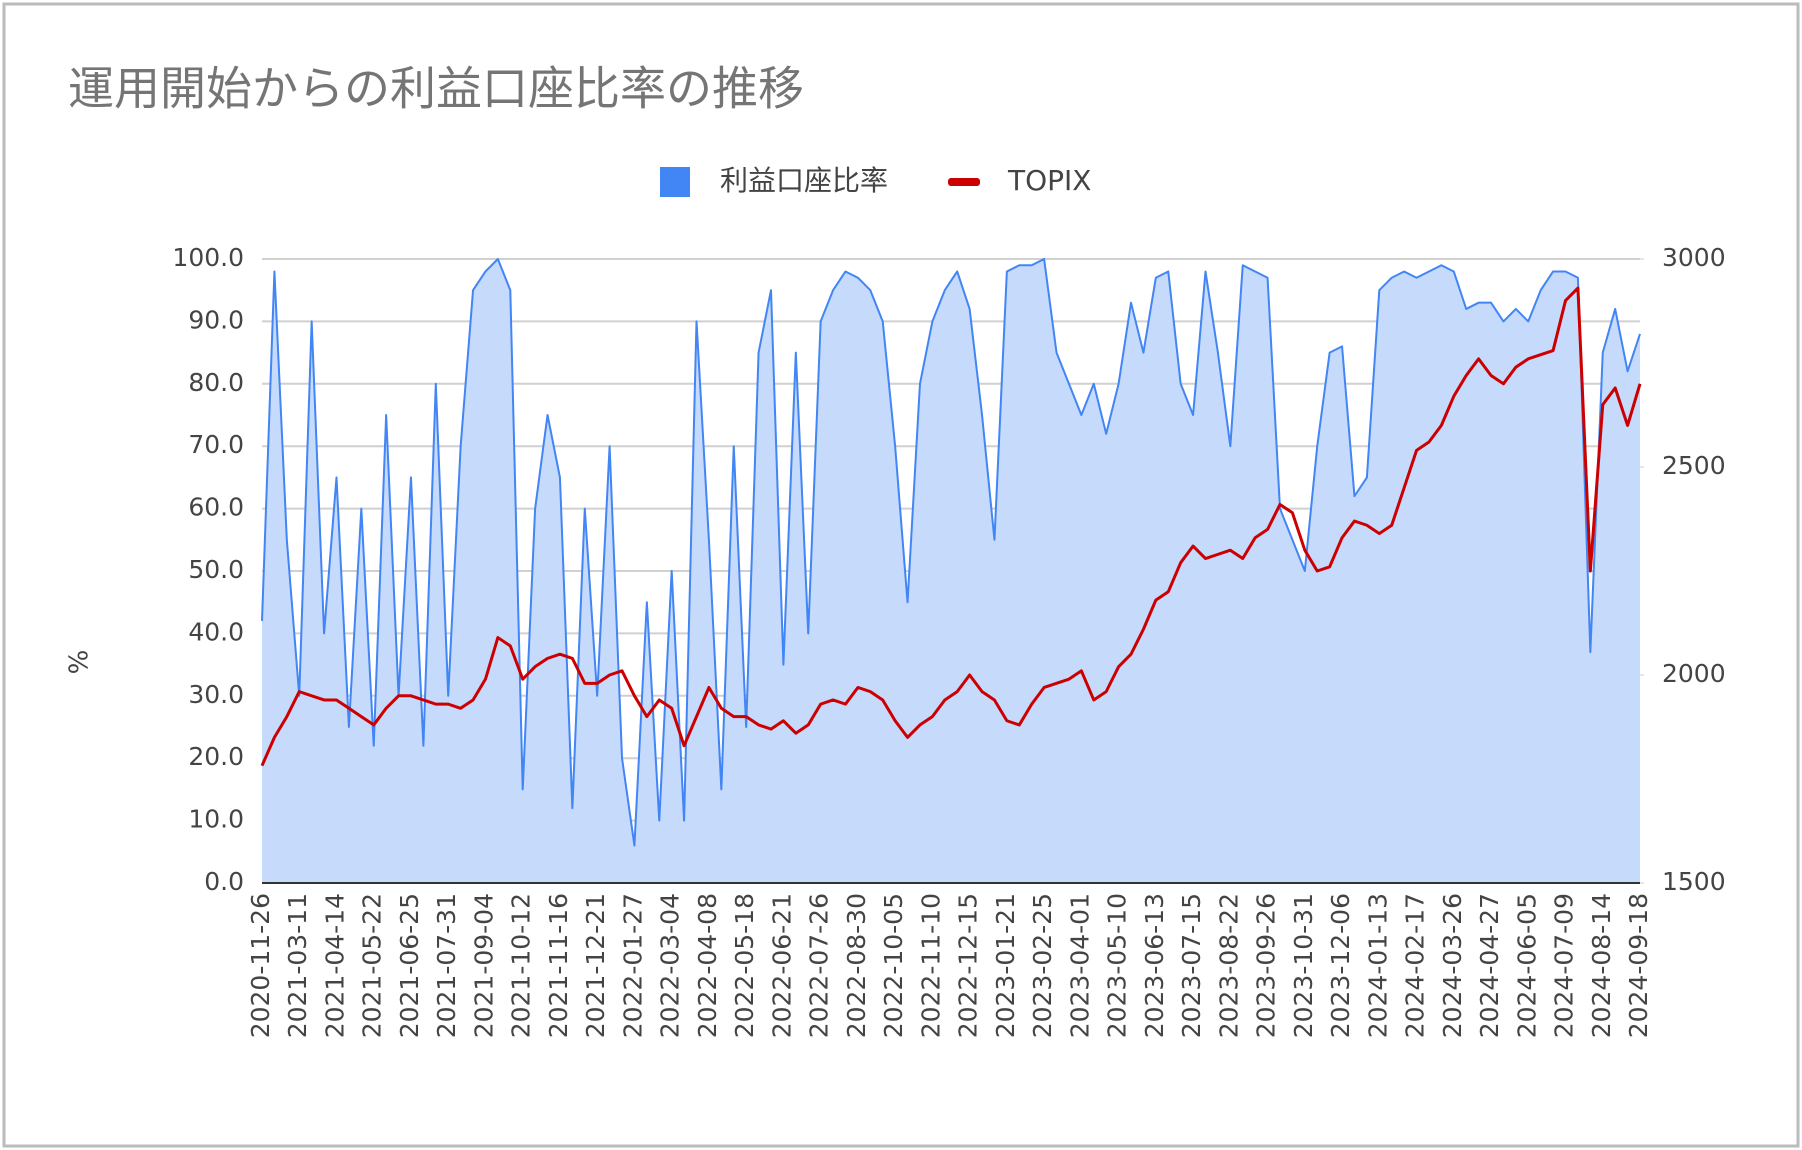 The height and width of the screenshot is (1150, 1802). What do you see at coordinates (632, 965) in the screenshot?
I see `x-tick-label: 2022-01-27` at bounding box center [632, 965].